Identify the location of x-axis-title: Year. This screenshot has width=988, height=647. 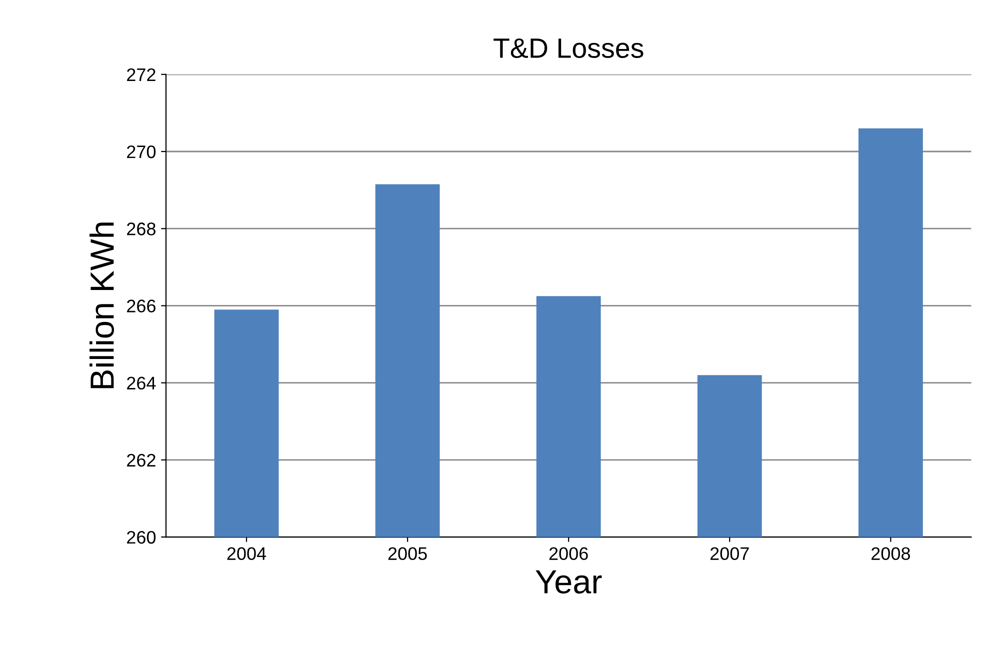
(569, 582).